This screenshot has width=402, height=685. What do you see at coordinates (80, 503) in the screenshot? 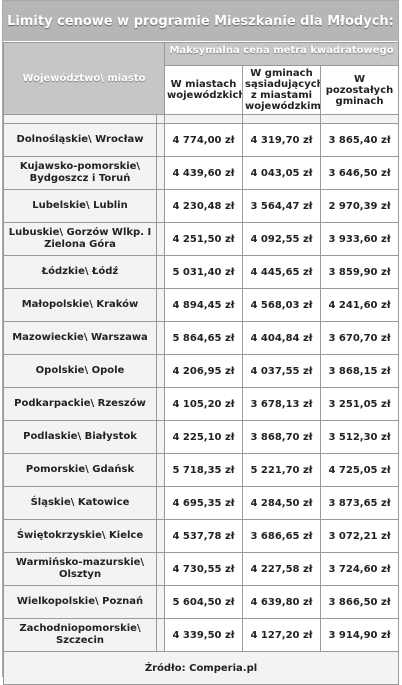
I see `region-cell: Śląskie\ Katowice` at bounding box center [80, 503].